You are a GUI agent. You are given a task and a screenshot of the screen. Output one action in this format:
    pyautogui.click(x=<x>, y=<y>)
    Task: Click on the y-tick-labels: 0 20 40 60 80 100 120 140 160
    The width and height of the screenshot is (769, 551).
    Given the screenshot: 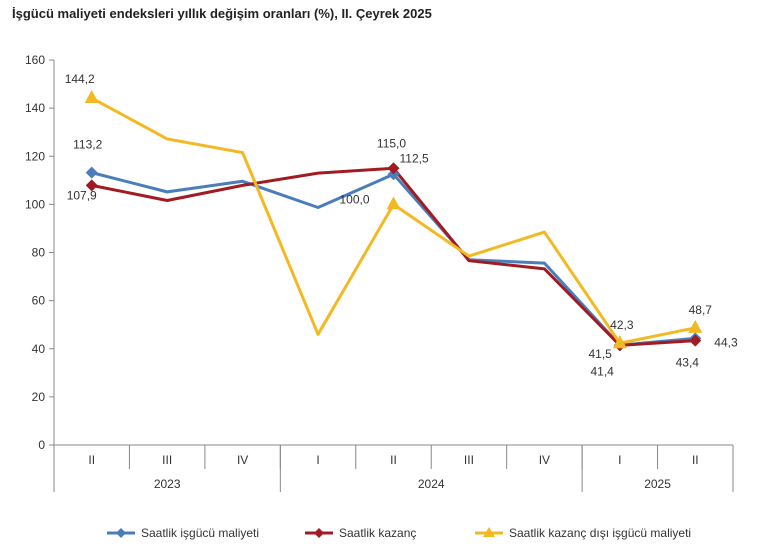 What is the action you would take?
    pyautogui.click(x=35, y=252)
    